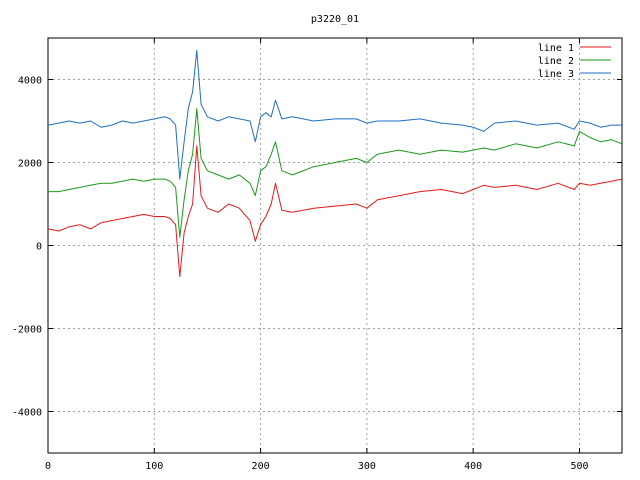  Describe the element at coordinates (579, 466) in the screenshot. I see `x-tick-label: 500` at that location.